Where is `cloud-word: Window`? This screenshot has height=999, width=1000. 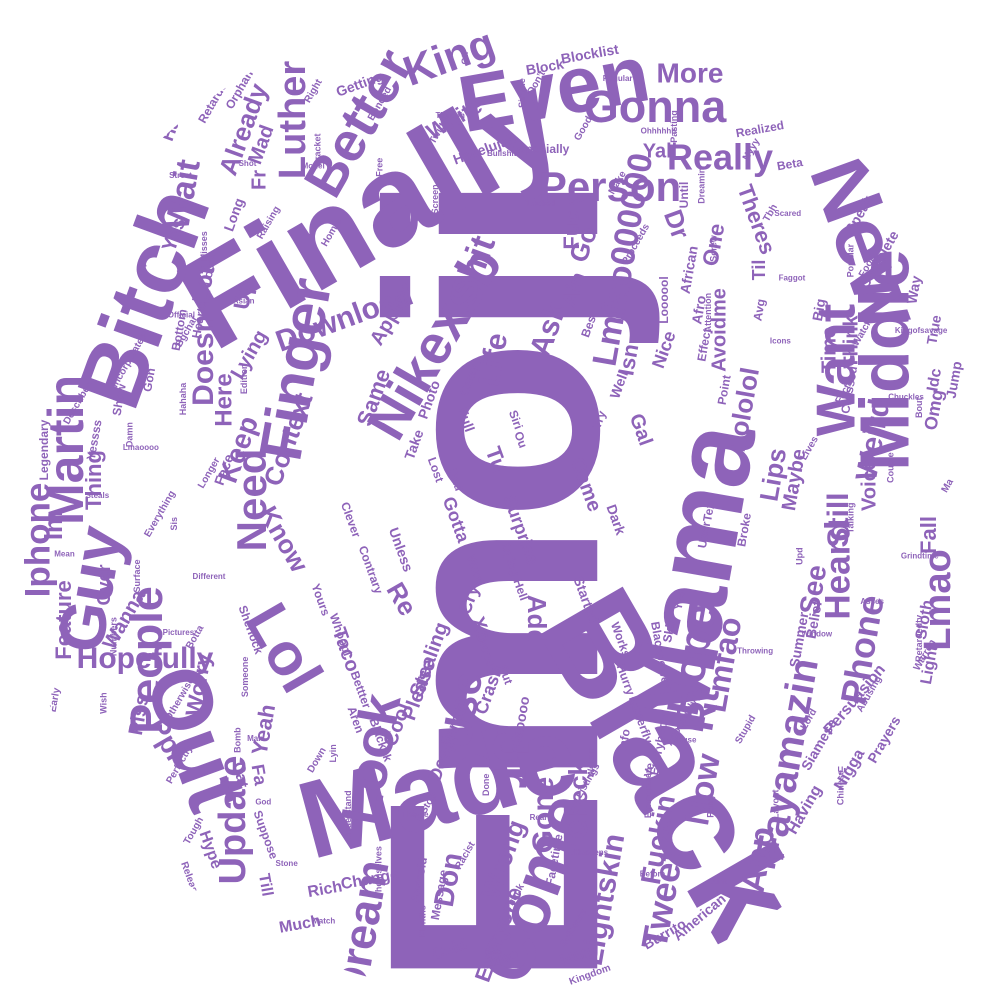 cloud-word: Window is located at coordinates (816, 633).